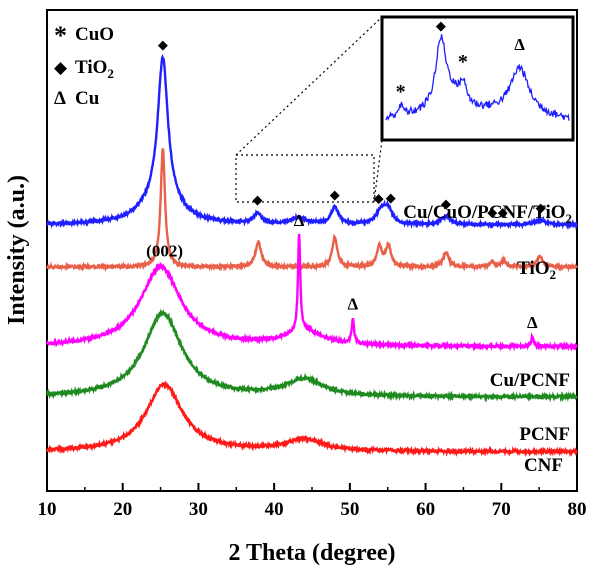  What do you see at coordinates (17, 250) in the screenshot?
I see `y-axis-label: Intensity (a.u.)` at bounding box center [17, 250].